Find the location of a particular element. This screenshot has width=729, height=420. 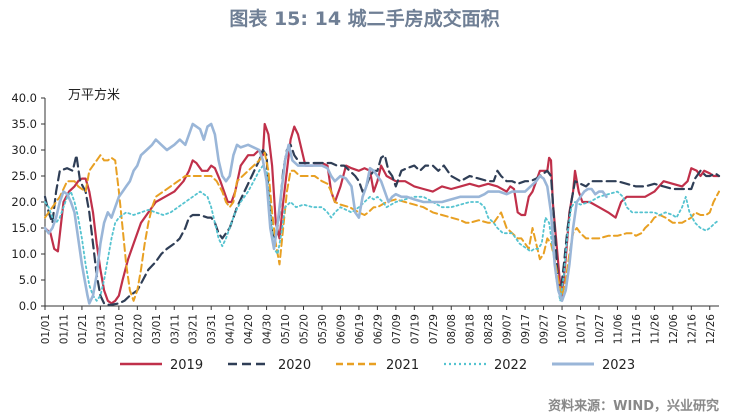

x-tick-label: 12/06 is located at coordinates (674, 329).